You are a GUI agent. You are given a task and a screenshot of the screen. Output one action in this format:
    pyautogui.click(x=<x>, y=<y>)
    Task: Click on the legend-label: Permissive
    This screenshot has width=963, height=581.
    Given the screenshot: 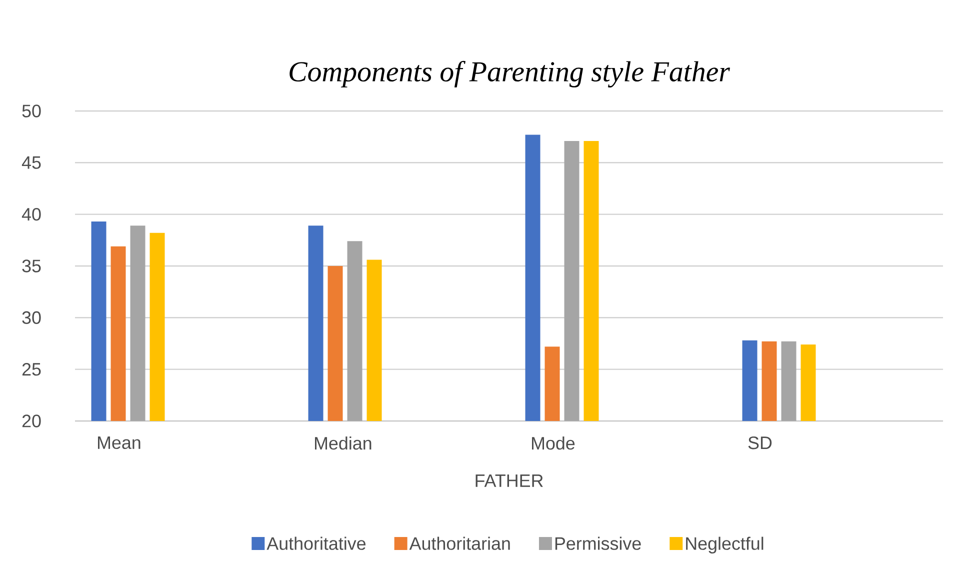 What is the action you would take?
    pyautogui.click(x=598, y=543)
    